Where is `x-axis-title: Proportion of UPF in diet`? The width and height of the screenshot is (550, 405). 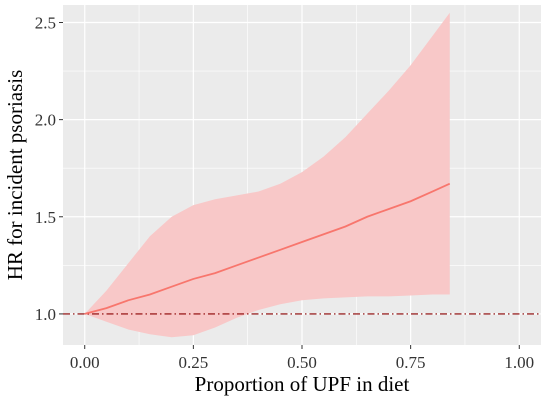 x-axis-title: Proportion of UPF in diet is located at coordinates (302, 384).